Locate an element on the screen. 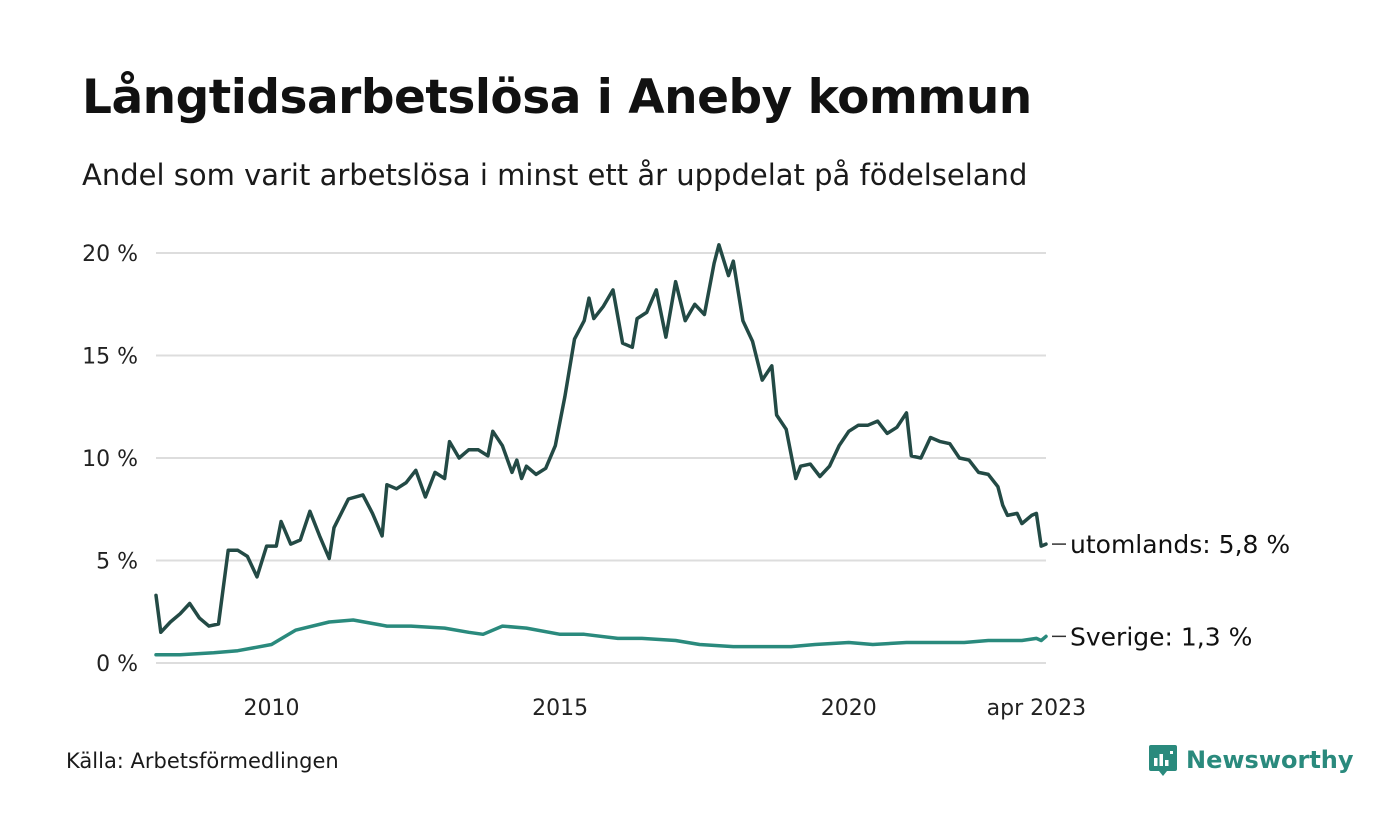 This screenshot has width=1400, height=840. y-tick-label: 10 % is located at coordinates (110, 459).